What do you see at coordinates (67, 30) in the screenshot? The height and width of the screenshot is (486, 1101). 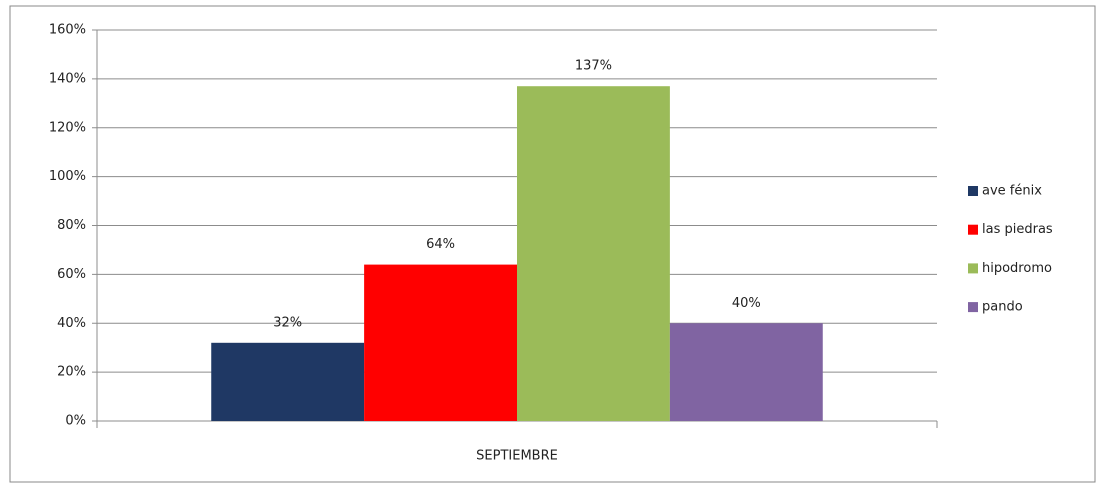 I see `y-tick-label: 160%` at bounding box center [67, 30].